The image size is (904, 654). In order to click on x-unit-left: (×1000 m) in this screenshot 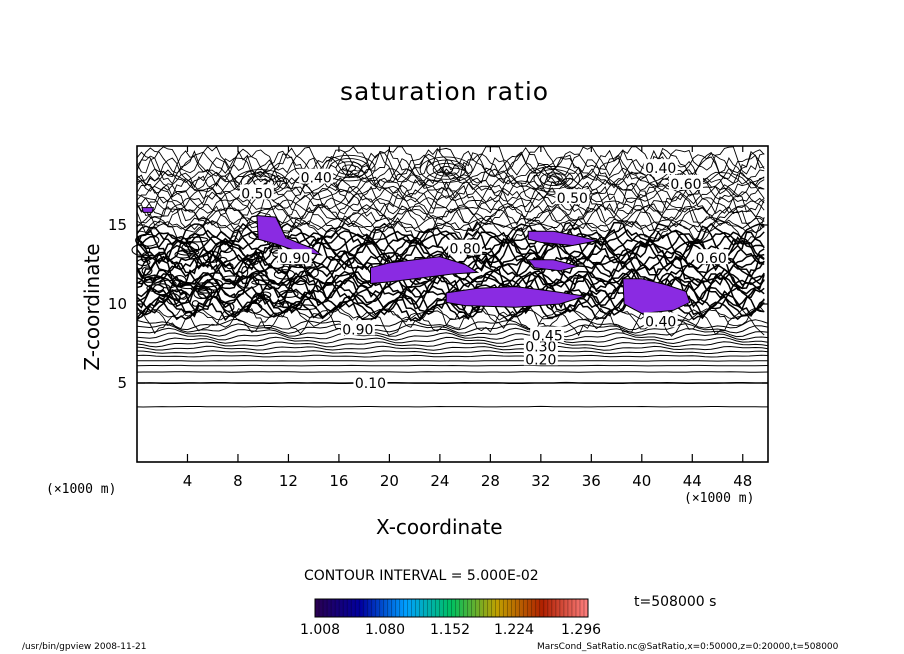, I will do `click(81, 489)`.